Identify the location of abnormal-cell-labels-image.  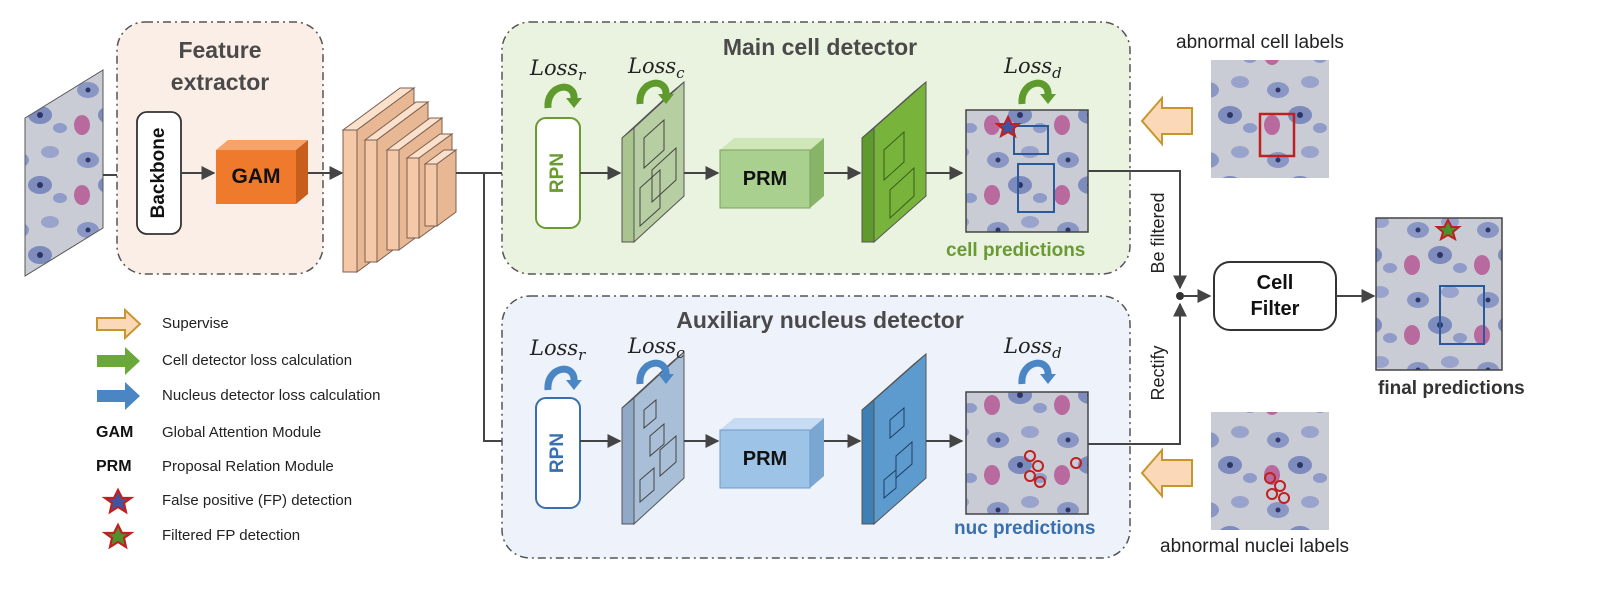
(1270, 119).